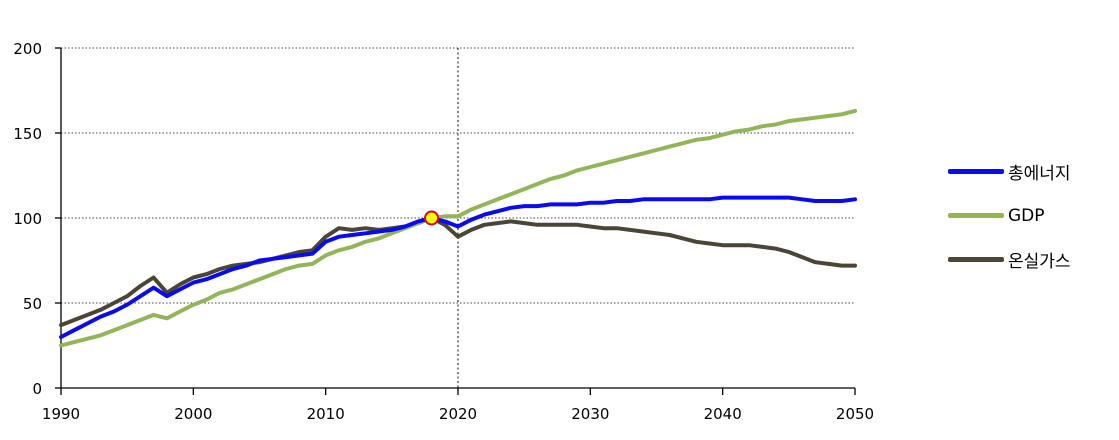 This screenshot has width=1119, height=440. I want to click on legend-item-ghg: 온실가스, so click(1033, 260).